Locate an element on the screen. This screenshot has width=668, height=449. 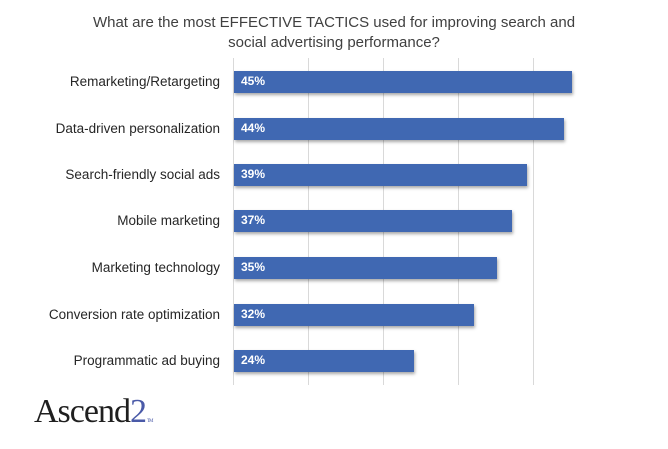
logo-text: Ascend is located at coordinates (82, 411).